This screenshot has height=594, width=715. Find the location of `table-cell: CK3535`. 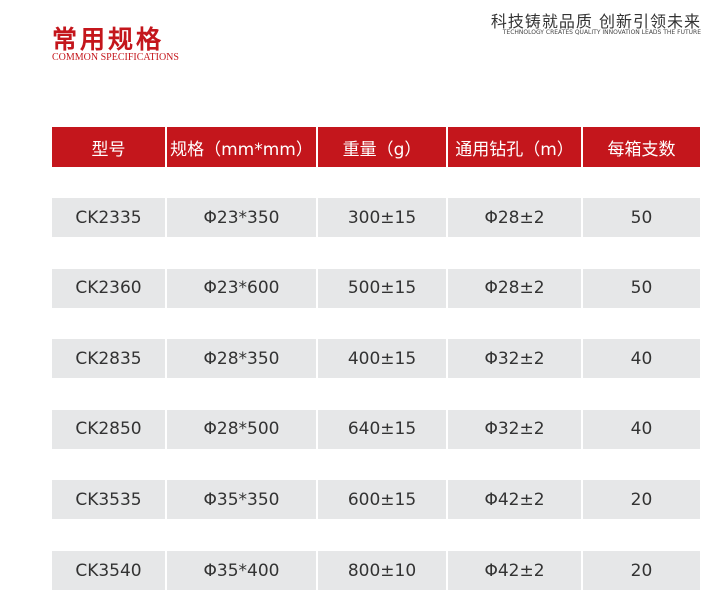

table-cell: CK3535 is located at coordinates (108, 500).